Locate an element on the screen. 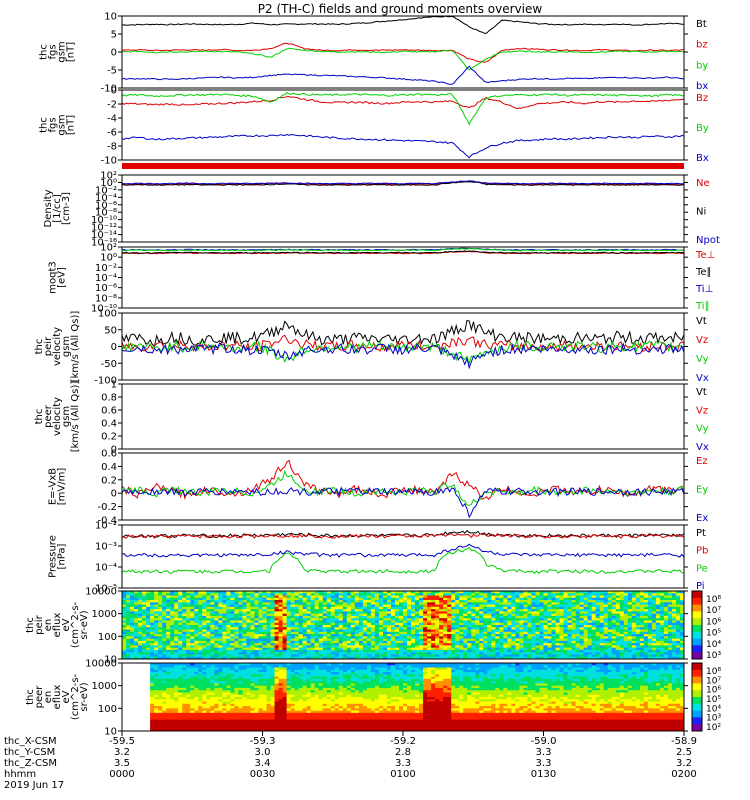  ylabel-density: Density is located at coordinates (48, 208).